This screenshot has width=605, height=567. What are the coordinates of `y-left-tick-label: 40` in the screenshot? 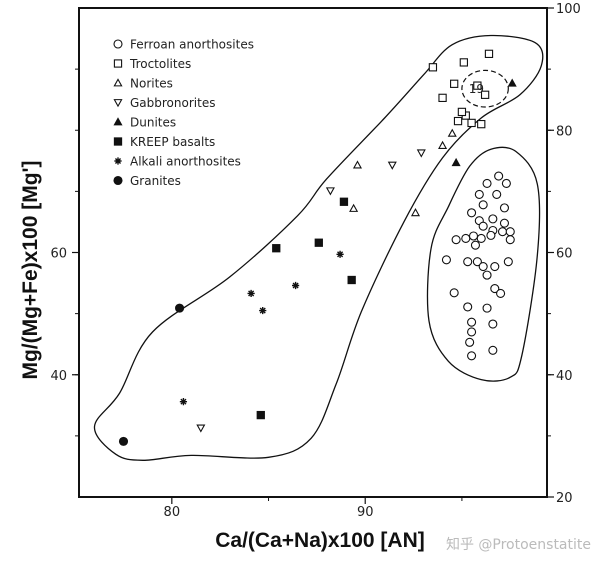 It's located at (58, 376).